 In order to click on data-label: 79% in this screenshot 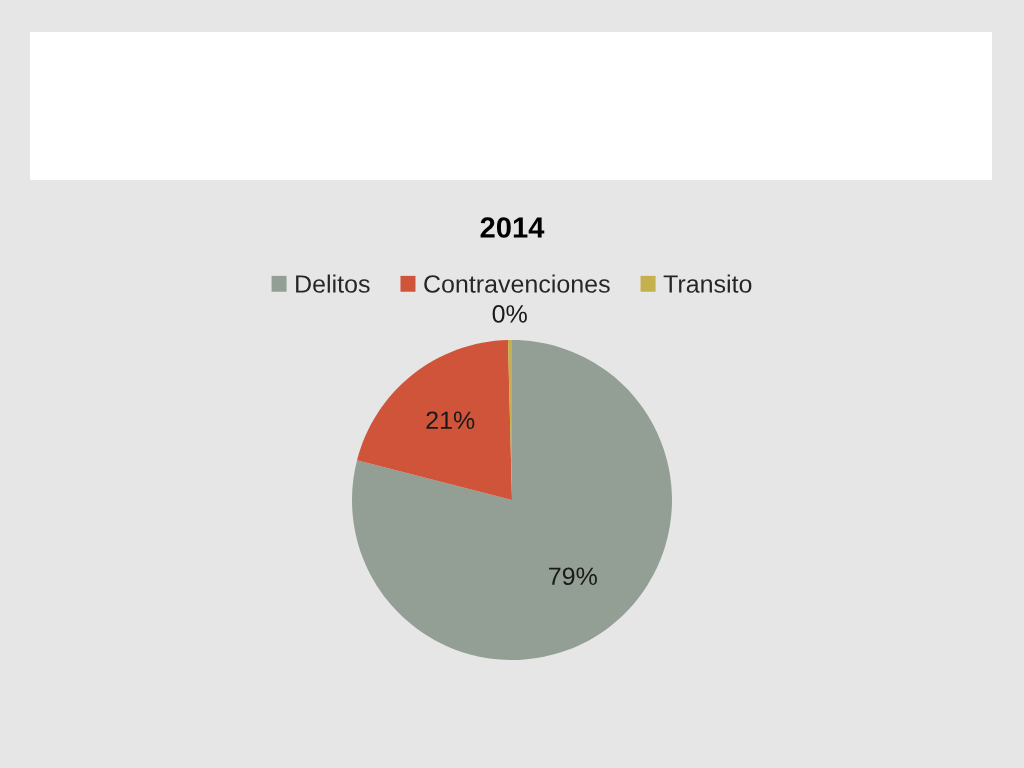, I will do `click(573, 576)`.